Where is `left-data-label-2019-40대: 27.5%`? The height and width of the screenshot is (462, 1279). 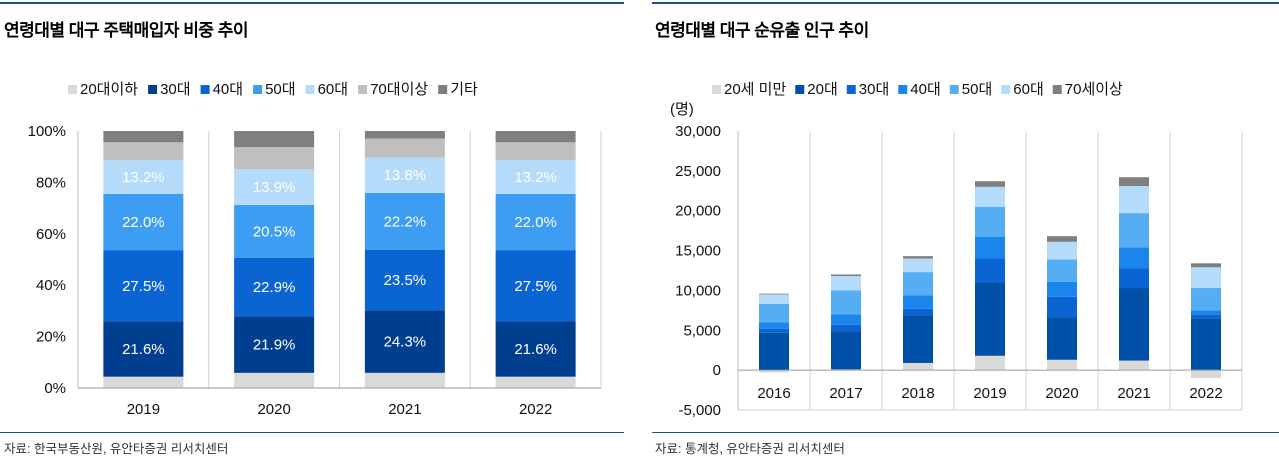 left-data-label-2019-40대: 27.5% is located at coordinates (143, 286).